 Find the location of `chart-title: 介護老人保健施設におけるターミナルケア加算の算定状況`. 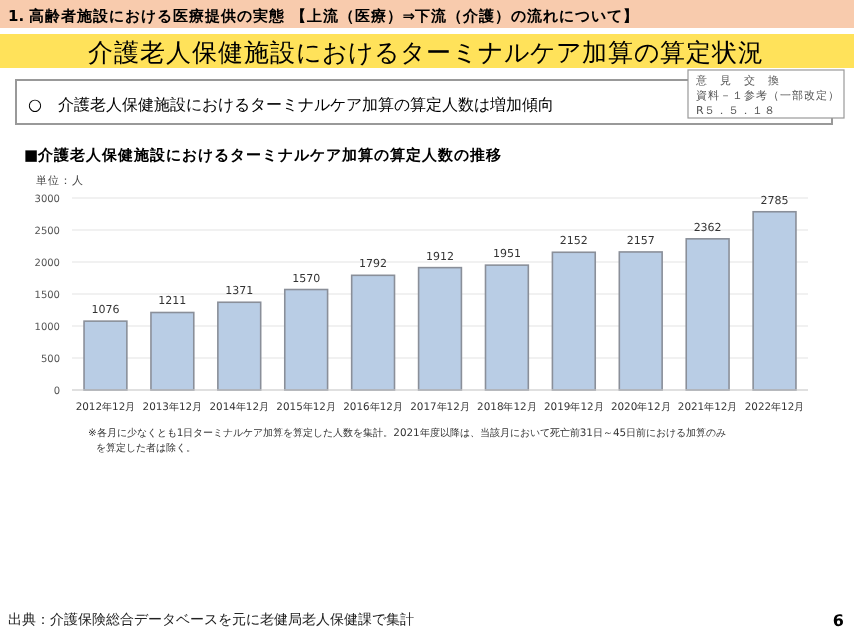

chart-title: 介護老人保健施設におけるターミナルケア加算の算定状況 is located at coordinates (426, 52).